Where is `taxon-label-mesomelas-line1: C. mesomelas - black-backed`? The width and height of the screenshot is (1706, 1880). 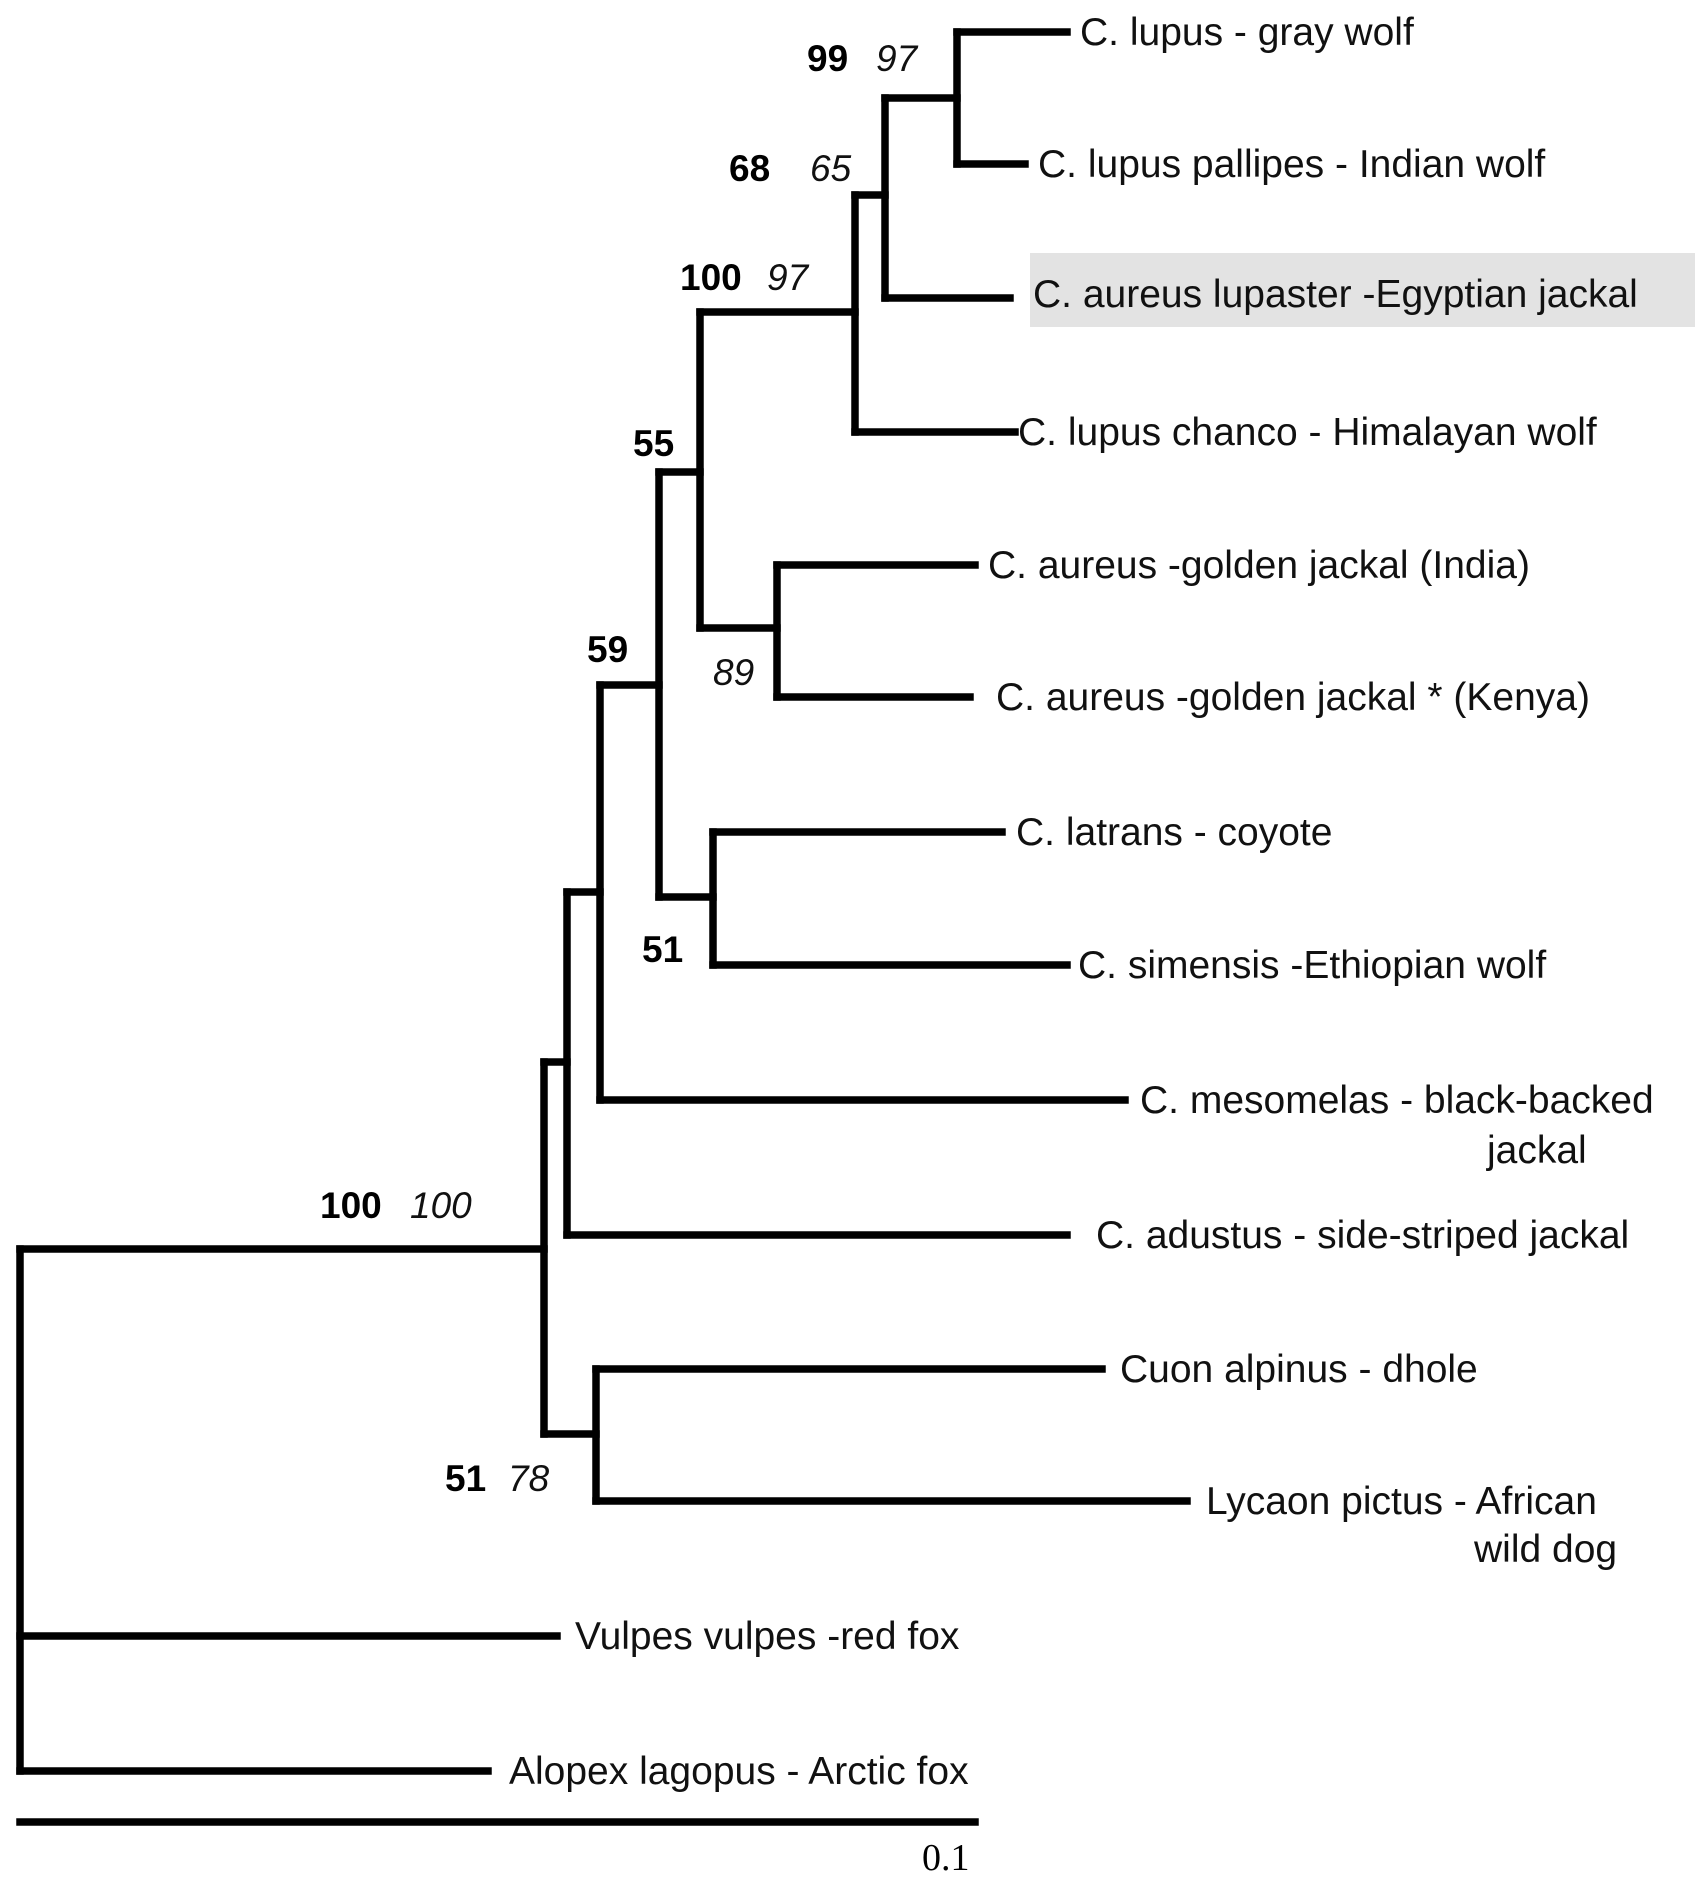
taxon-label-mesomelas-line1: C. mesomelas - black-backed is located at coordinates (1397, 1100).